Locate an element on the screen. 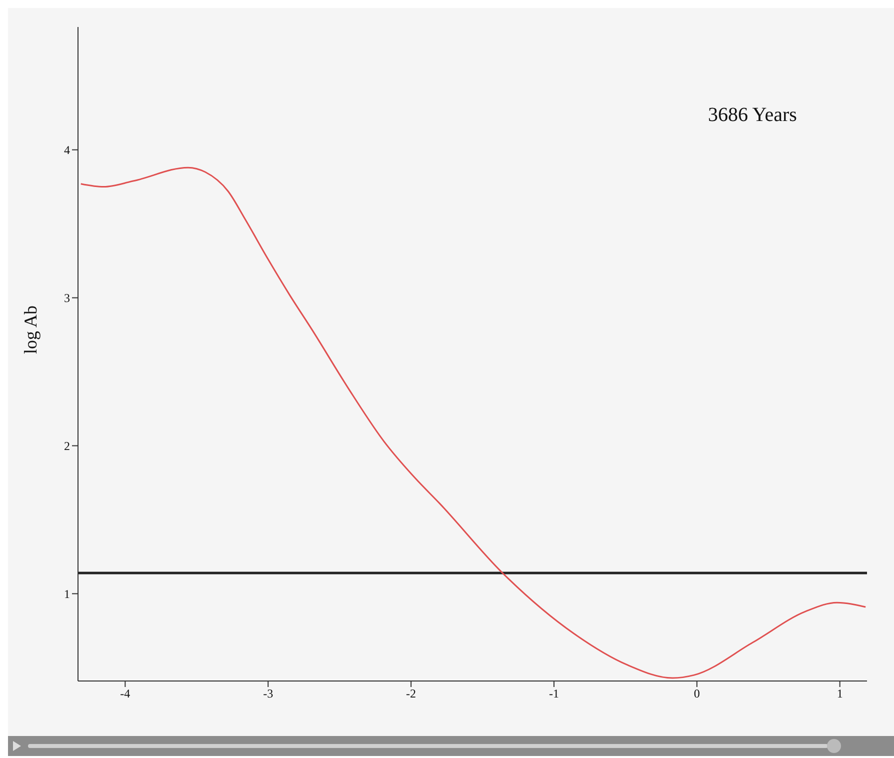 The width and height of the screenshot is (894, 758). x-tick-label: 1 is located at coordinates (839, 693).